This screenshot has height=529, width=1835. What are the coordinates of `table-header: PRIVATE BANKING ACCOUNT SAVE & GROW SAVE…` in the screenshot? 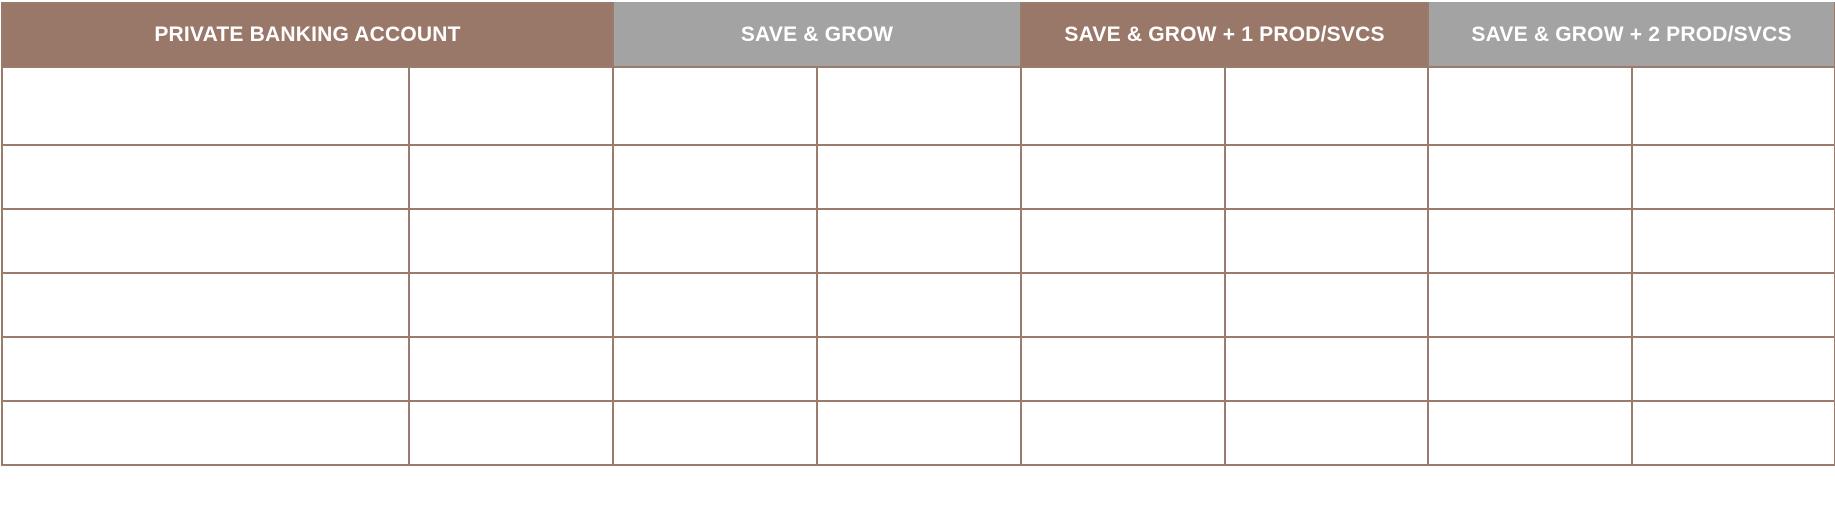 It's located at (918, 35).